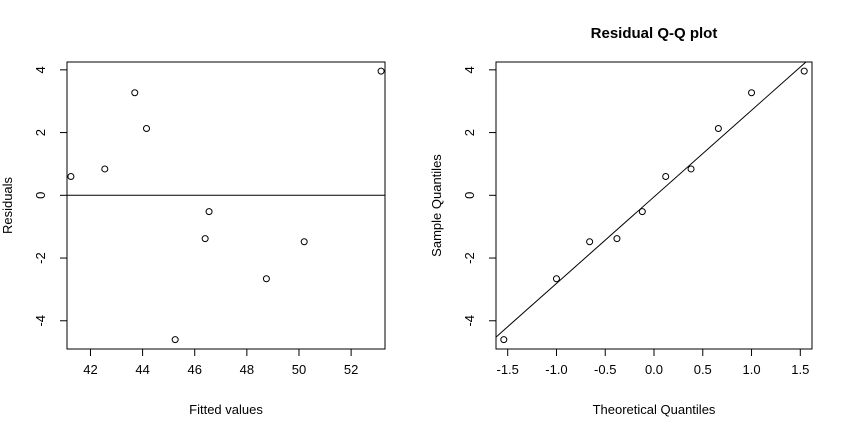 The height and width of the screenshot is (437, 860). What do you see at coordinates (469, 69) in the screenshot?
I see `qq-y-tick-label: 4` at bounding box center [469, 69].